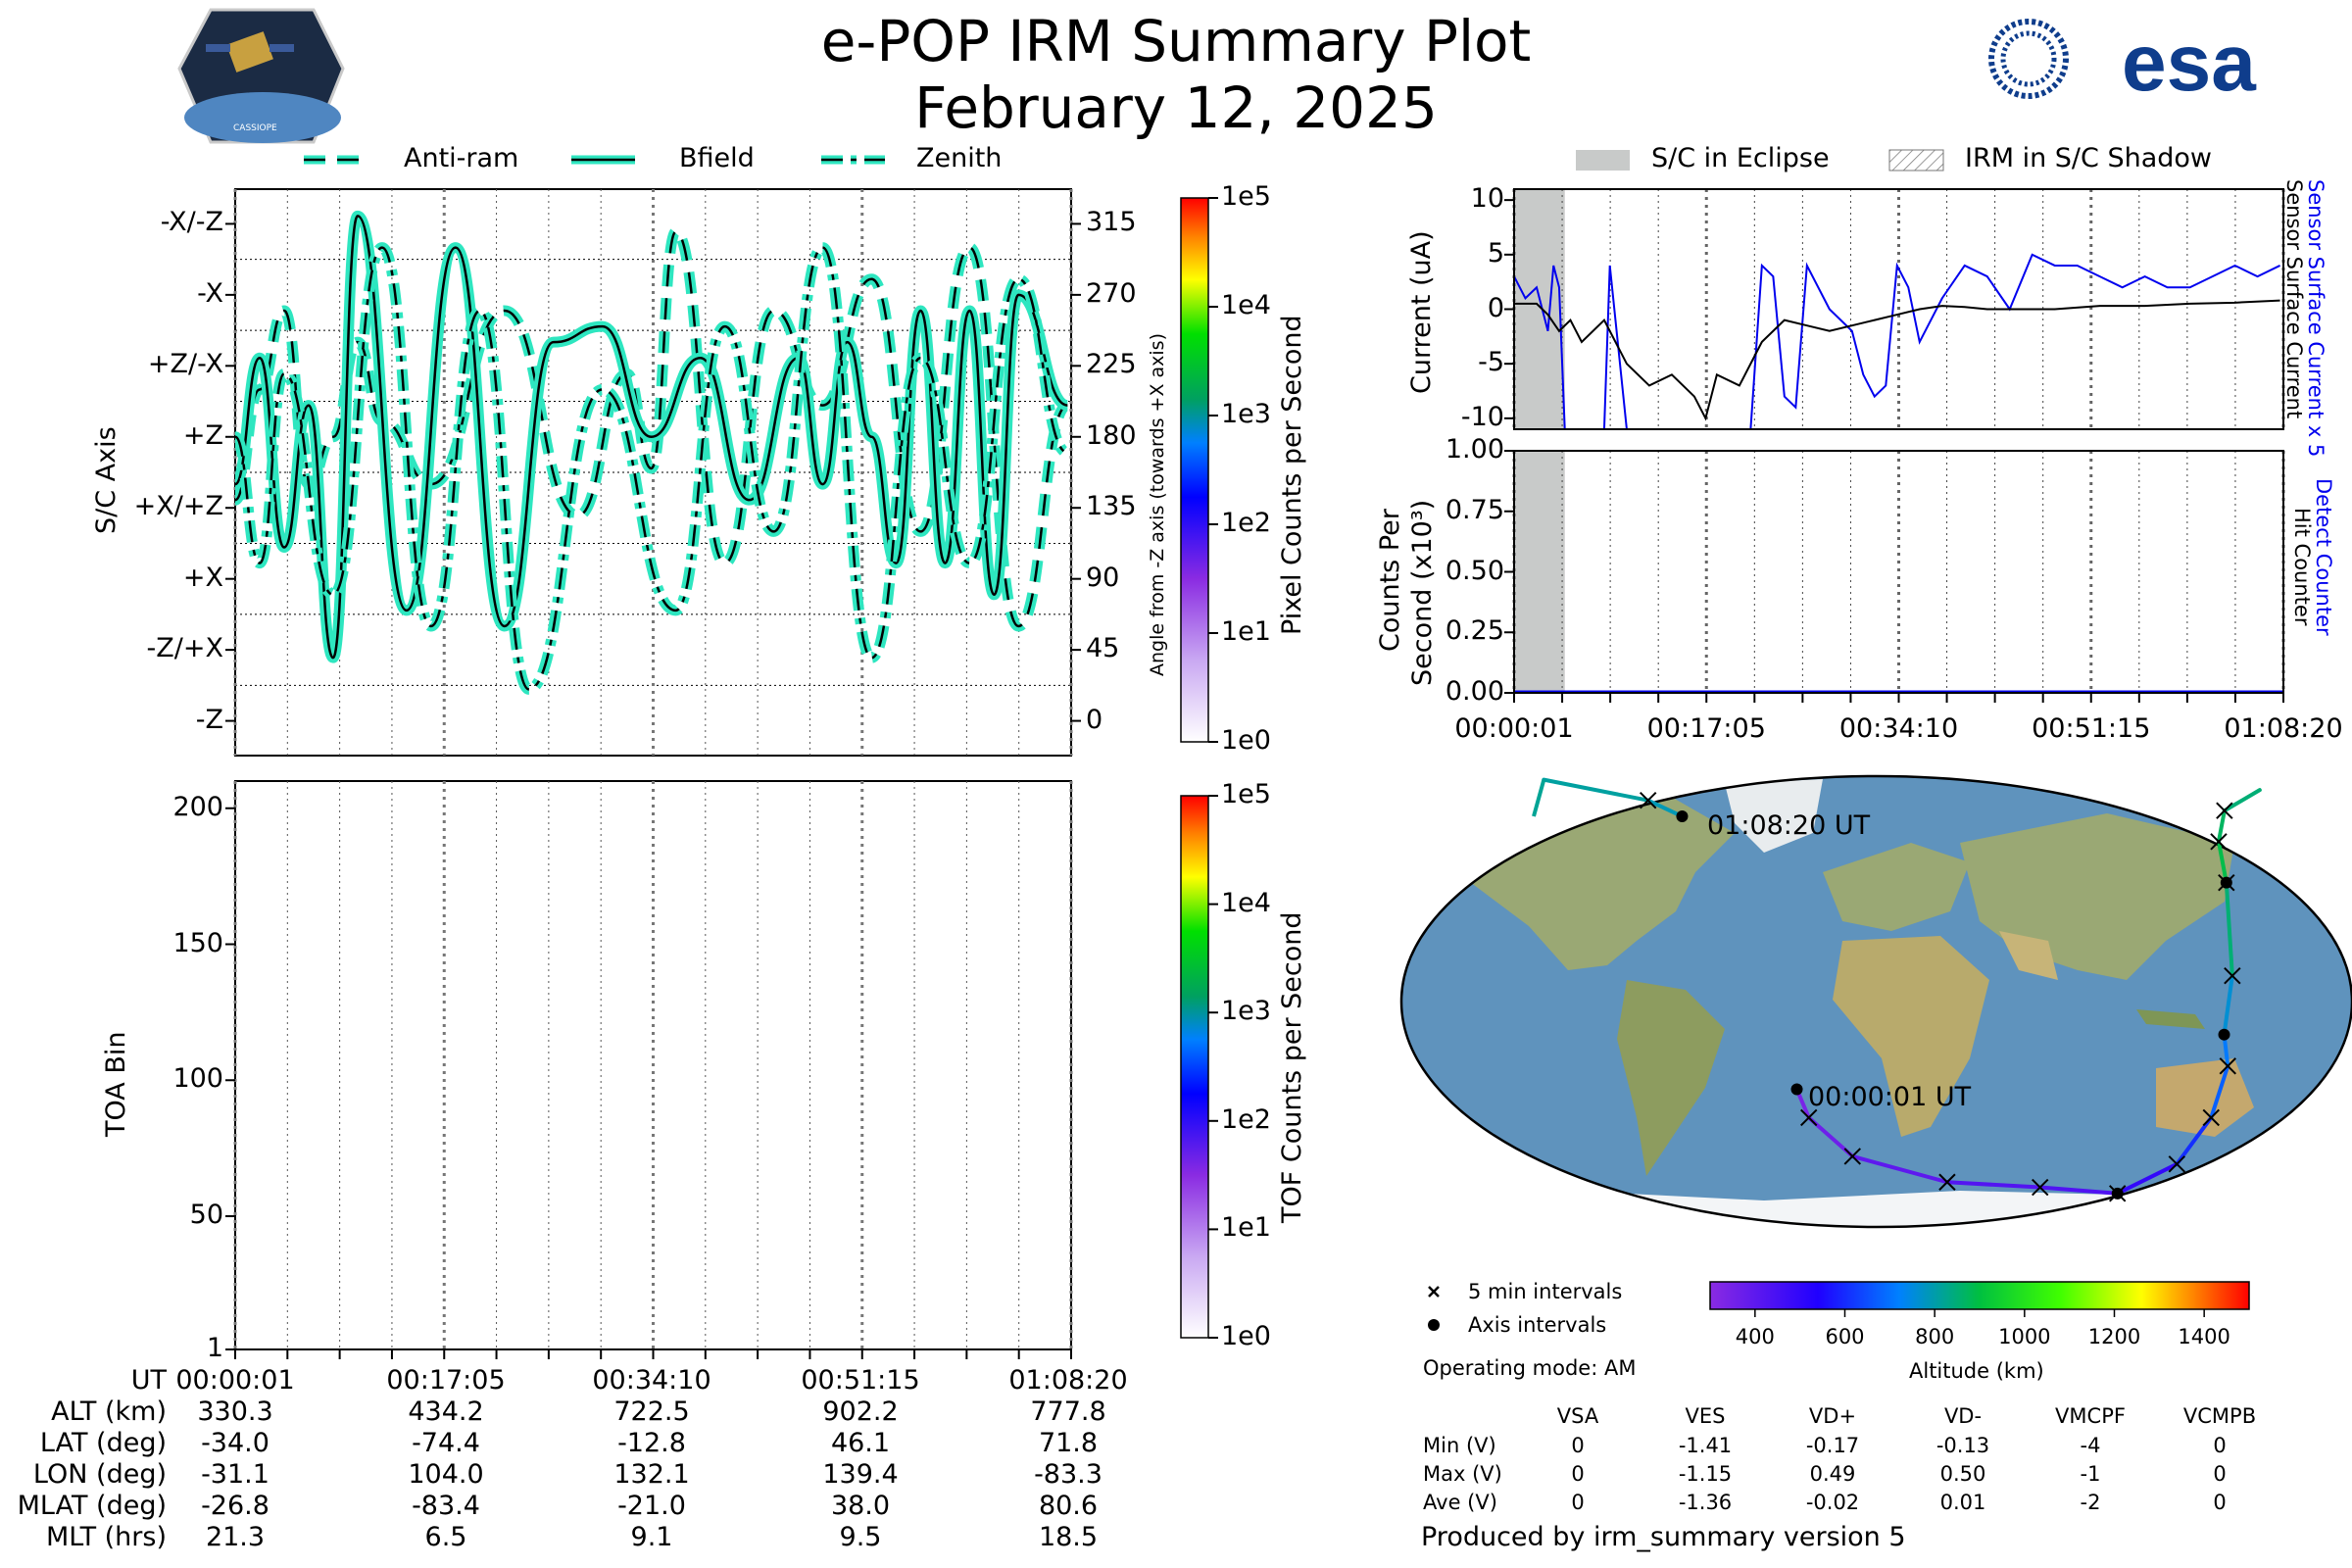 Image resolution: width=2352 pixels, height=1568 pixels. Describe the element at coordinates (1111, 435) in the screenshot. I see `axis-angle-label: 180` at that location.